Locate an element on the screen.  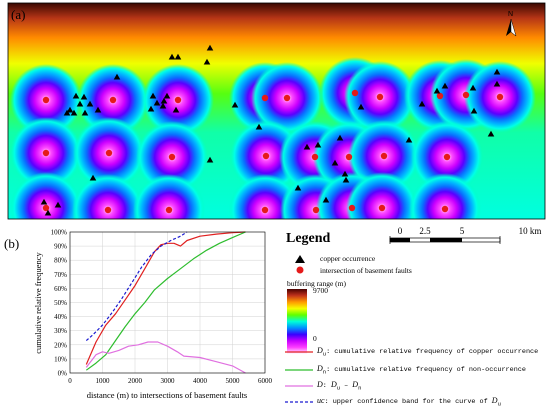
buffer-color-ramp is located at coordinates (297, 321).